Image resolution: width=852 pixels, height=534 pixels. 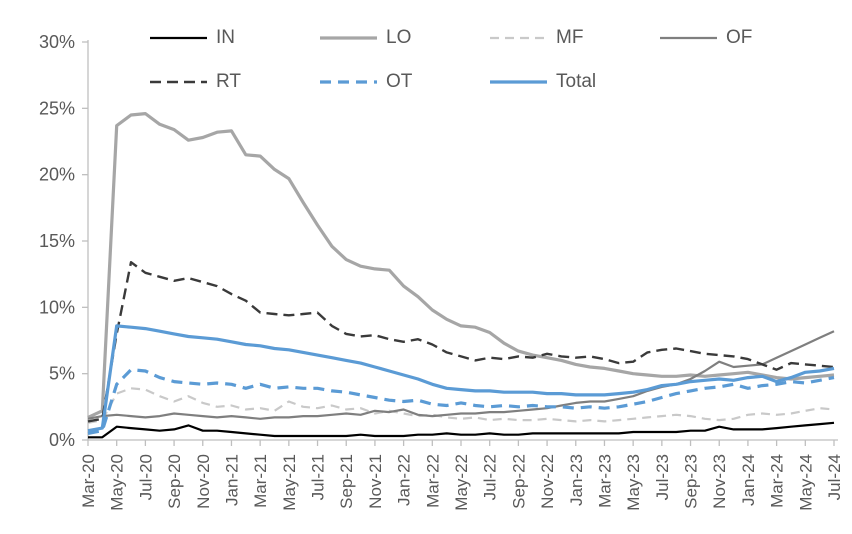 I want to click on x-tick-label: Jul-24, so click(x=834, y=477).